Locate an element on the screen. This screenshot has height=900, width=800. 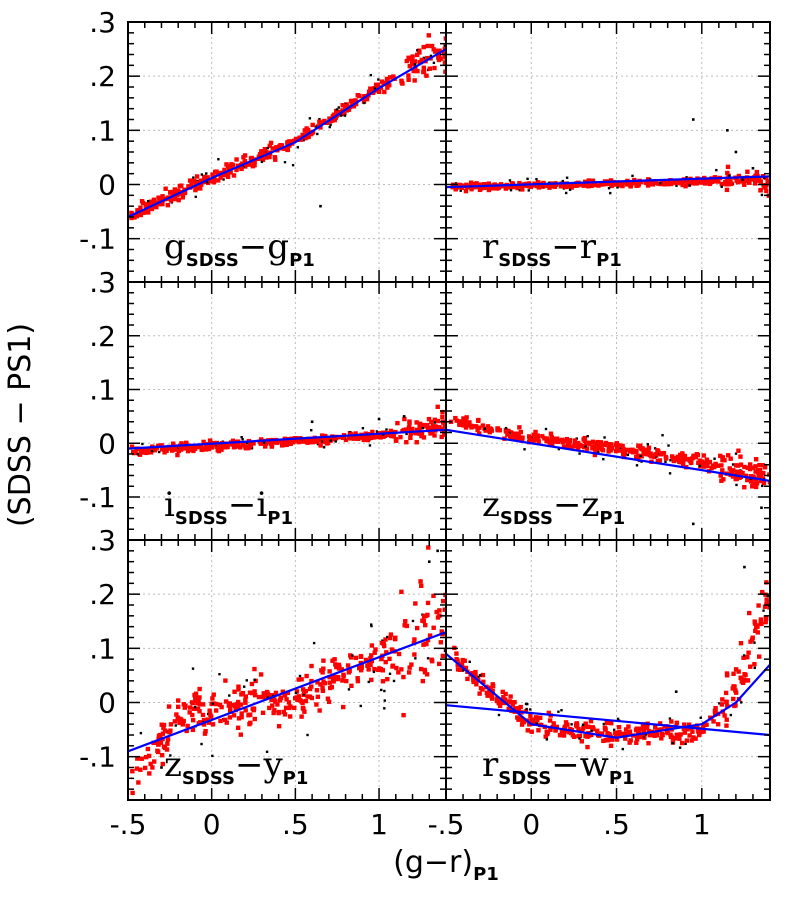
x-tick-label: 1 is located at coordinates (379, 824).